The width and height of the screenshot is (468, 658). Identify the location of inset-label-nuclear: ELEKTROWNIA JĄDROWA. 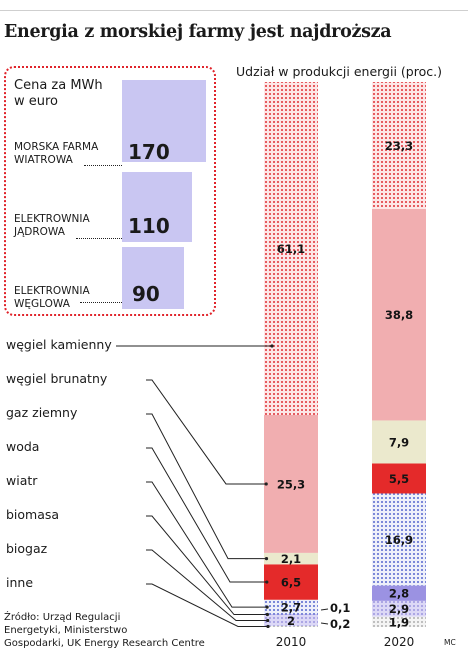
(52, 226).